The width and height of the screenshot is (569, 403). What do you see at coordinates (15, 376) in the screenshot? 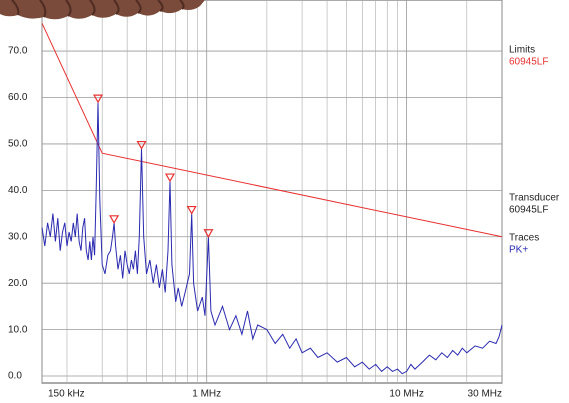
I see `y-tick-label: 0.0` at bounding box center [15, 376].